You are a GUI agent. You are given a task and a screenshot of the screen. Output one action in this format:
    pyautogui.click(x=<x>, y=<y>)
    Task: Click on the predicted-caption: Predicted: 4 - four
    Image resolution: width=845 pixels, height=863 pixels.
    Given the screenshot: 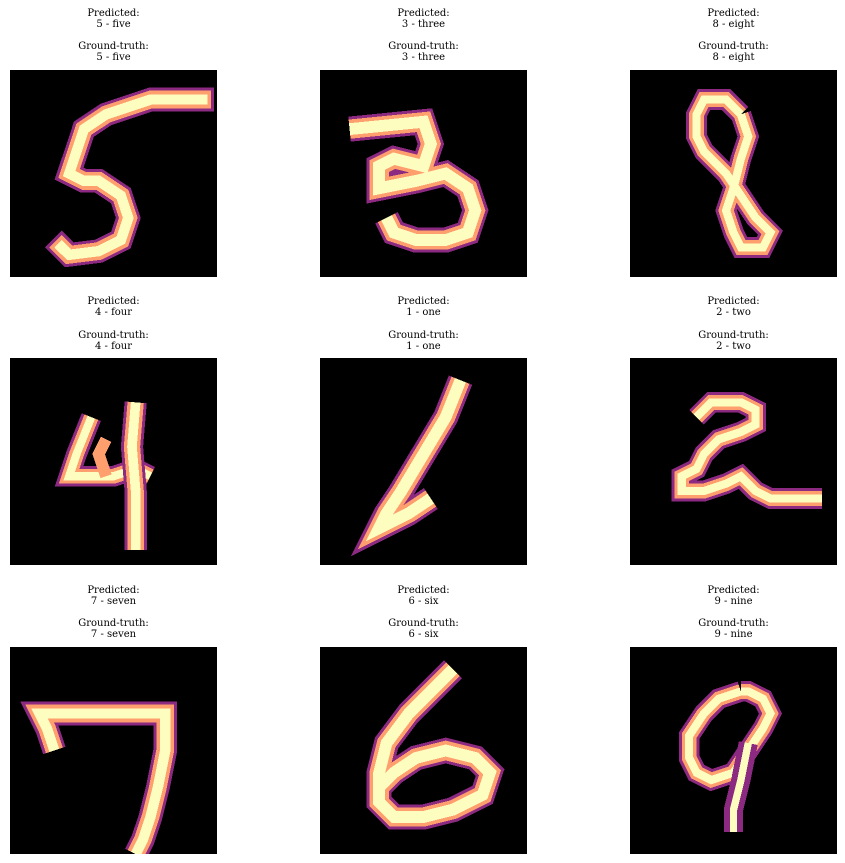 What is the action you would take?
    pyautogui.click(x=113, y=307)
    